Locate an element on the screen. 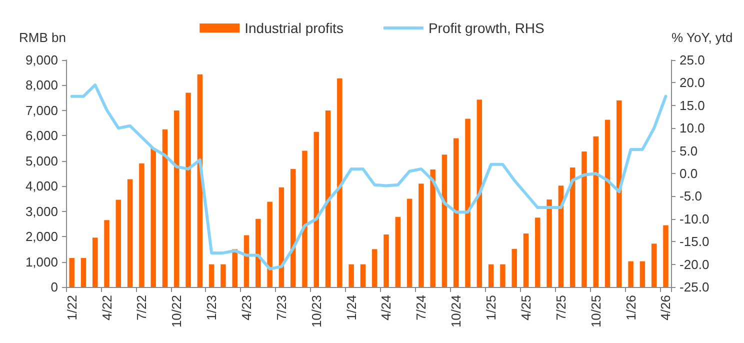 This screenshot has height=343, width=744. x-tick-label: 7/25 is located at coordinates (560, 307).